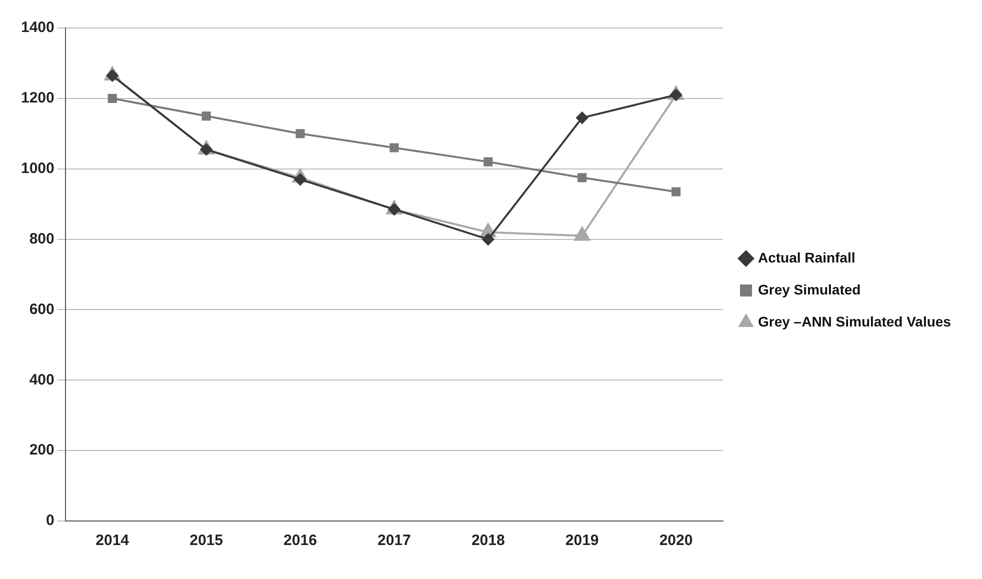 The width and height of the screenshot is (982, 579). What do you see at coordinates (41, 239) in the screenshot?
I see `y-tick-label: 800` at bounding box center [41, 239].